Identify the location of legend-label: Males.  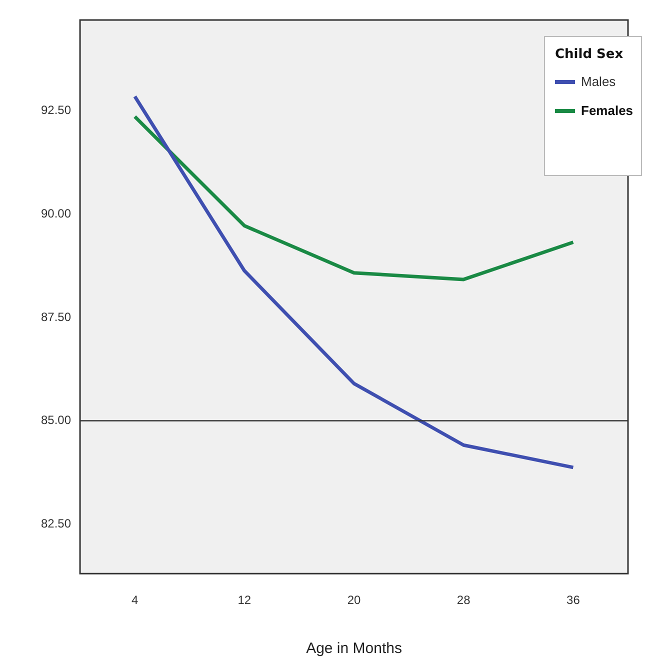
(598, 81).